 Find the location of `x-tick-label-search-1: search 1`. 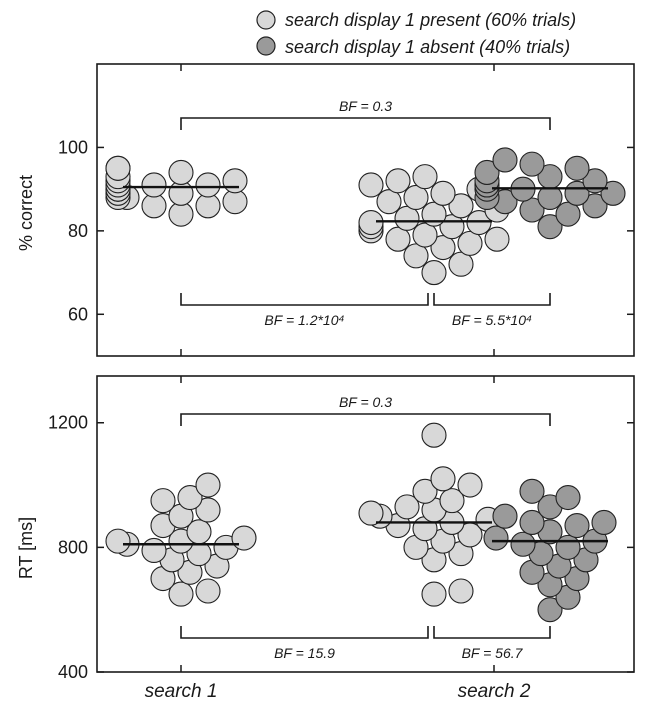

x-tick-label-search-1: search 1 is located at coordinates (181, 691).